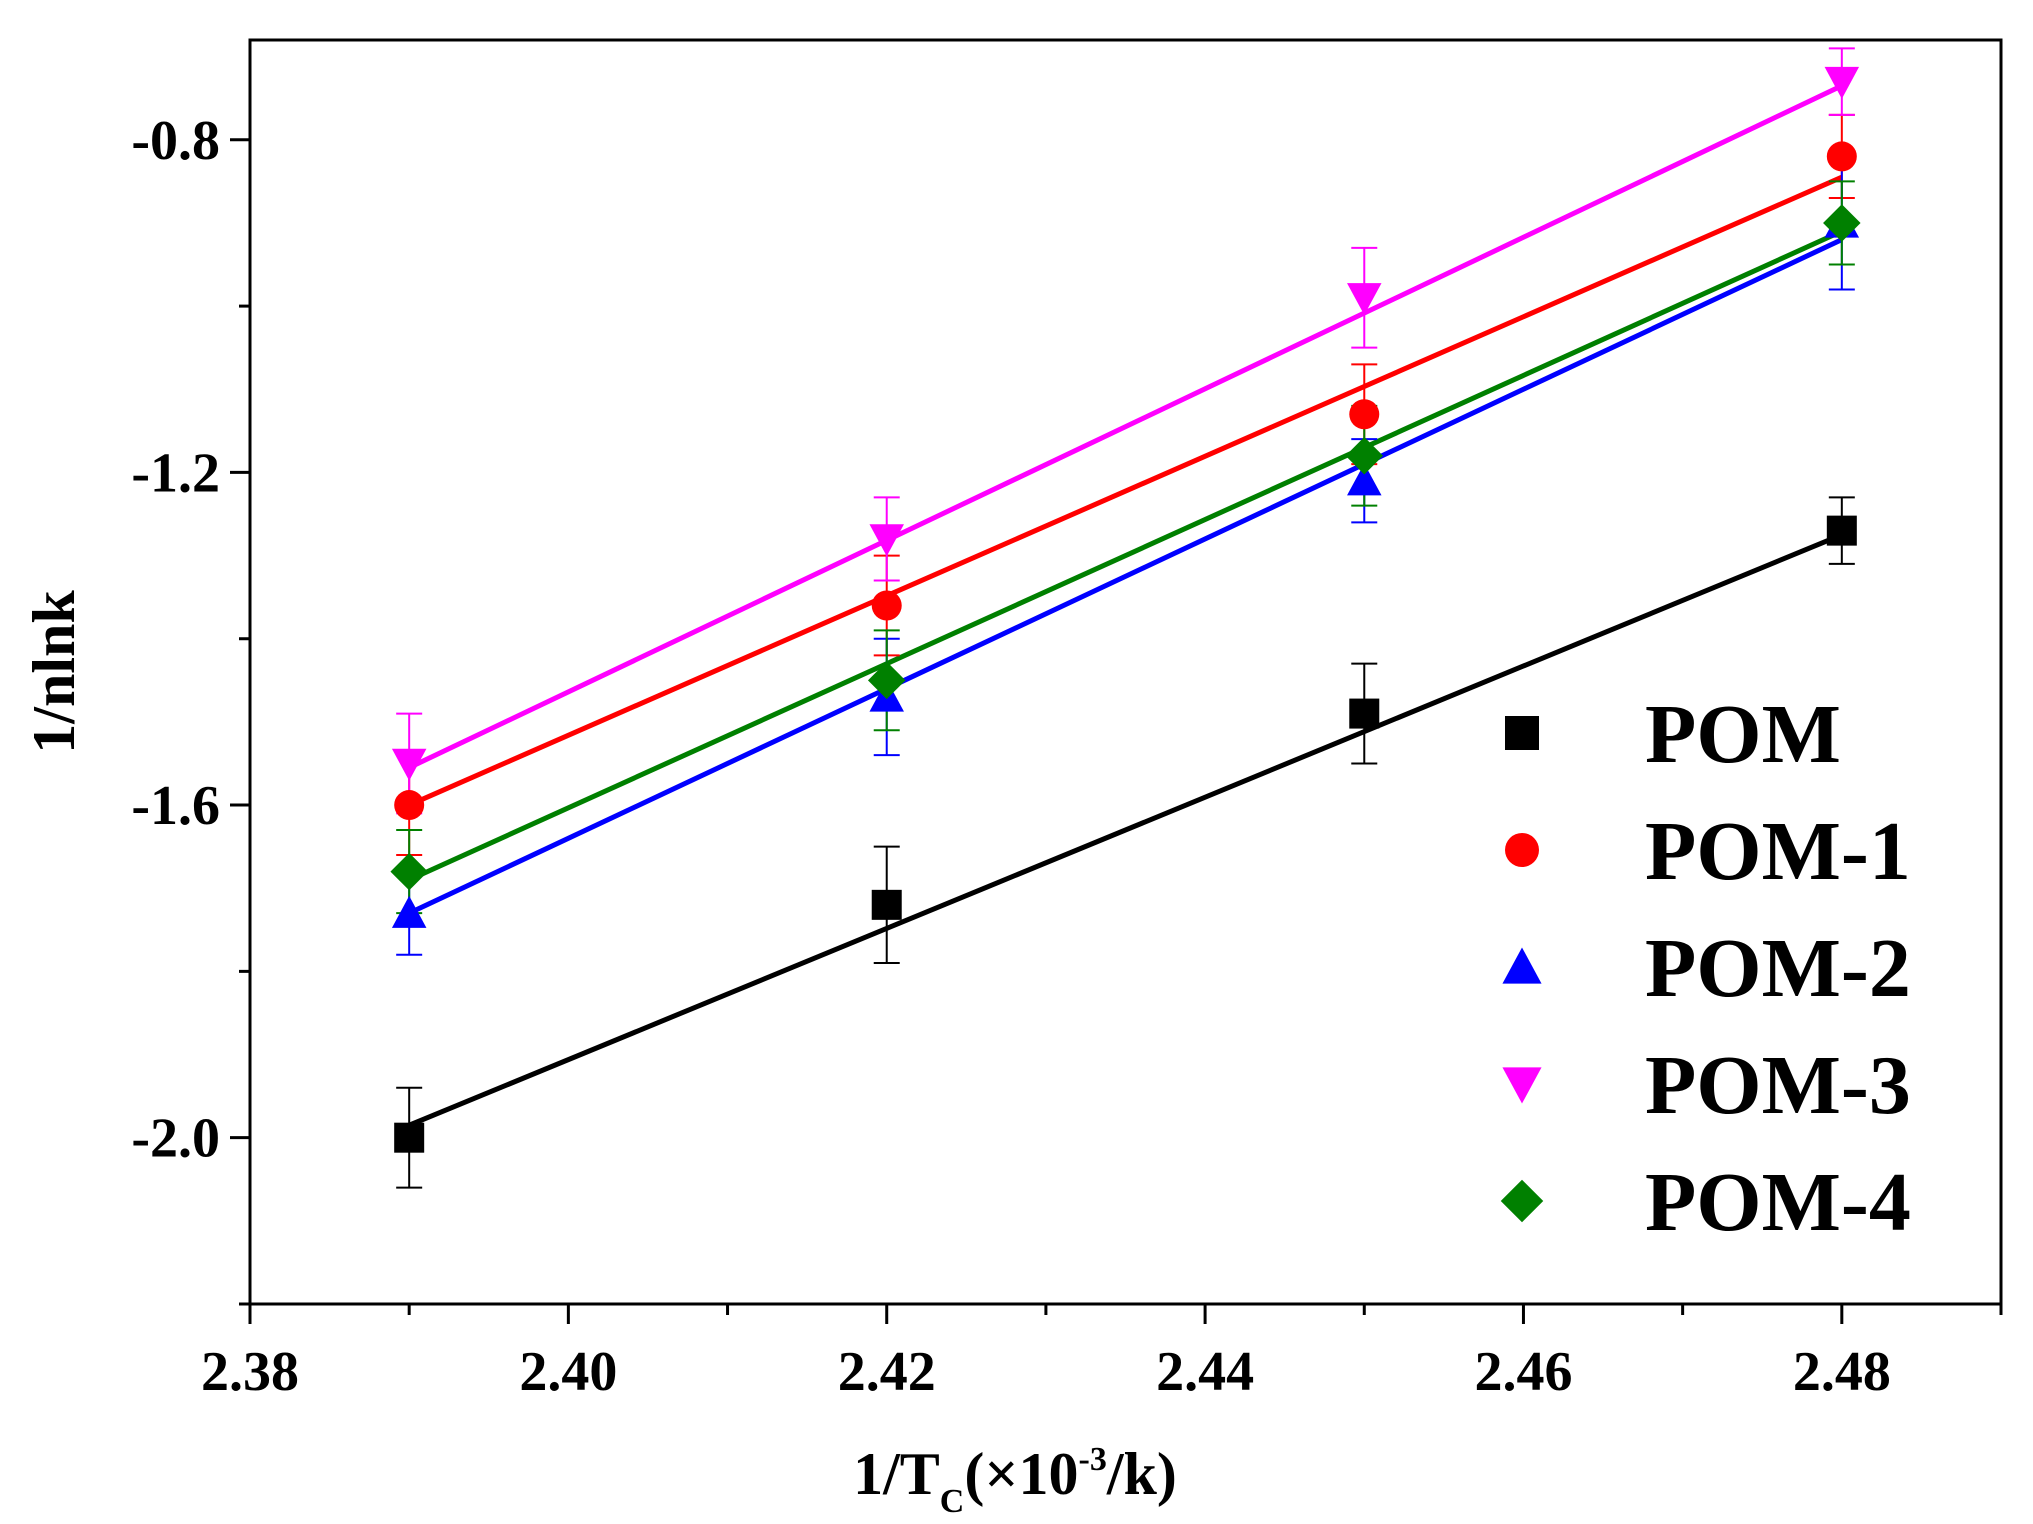 This screenshot has width=2033, height=1524. What do you see at coordinates (175, 1139) in the screenshot?
I see `y-tick-label: -2.0` at bounding box center [175, 1139].